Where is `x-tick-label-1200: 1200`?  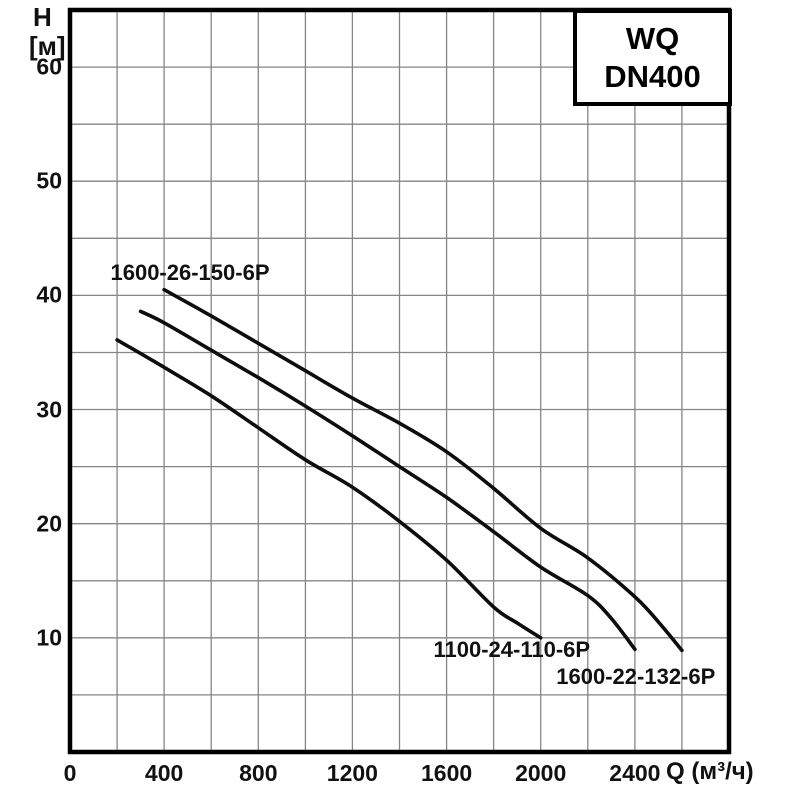 x-tick-label-1200: 1200 is located at coordinates (352, 773).